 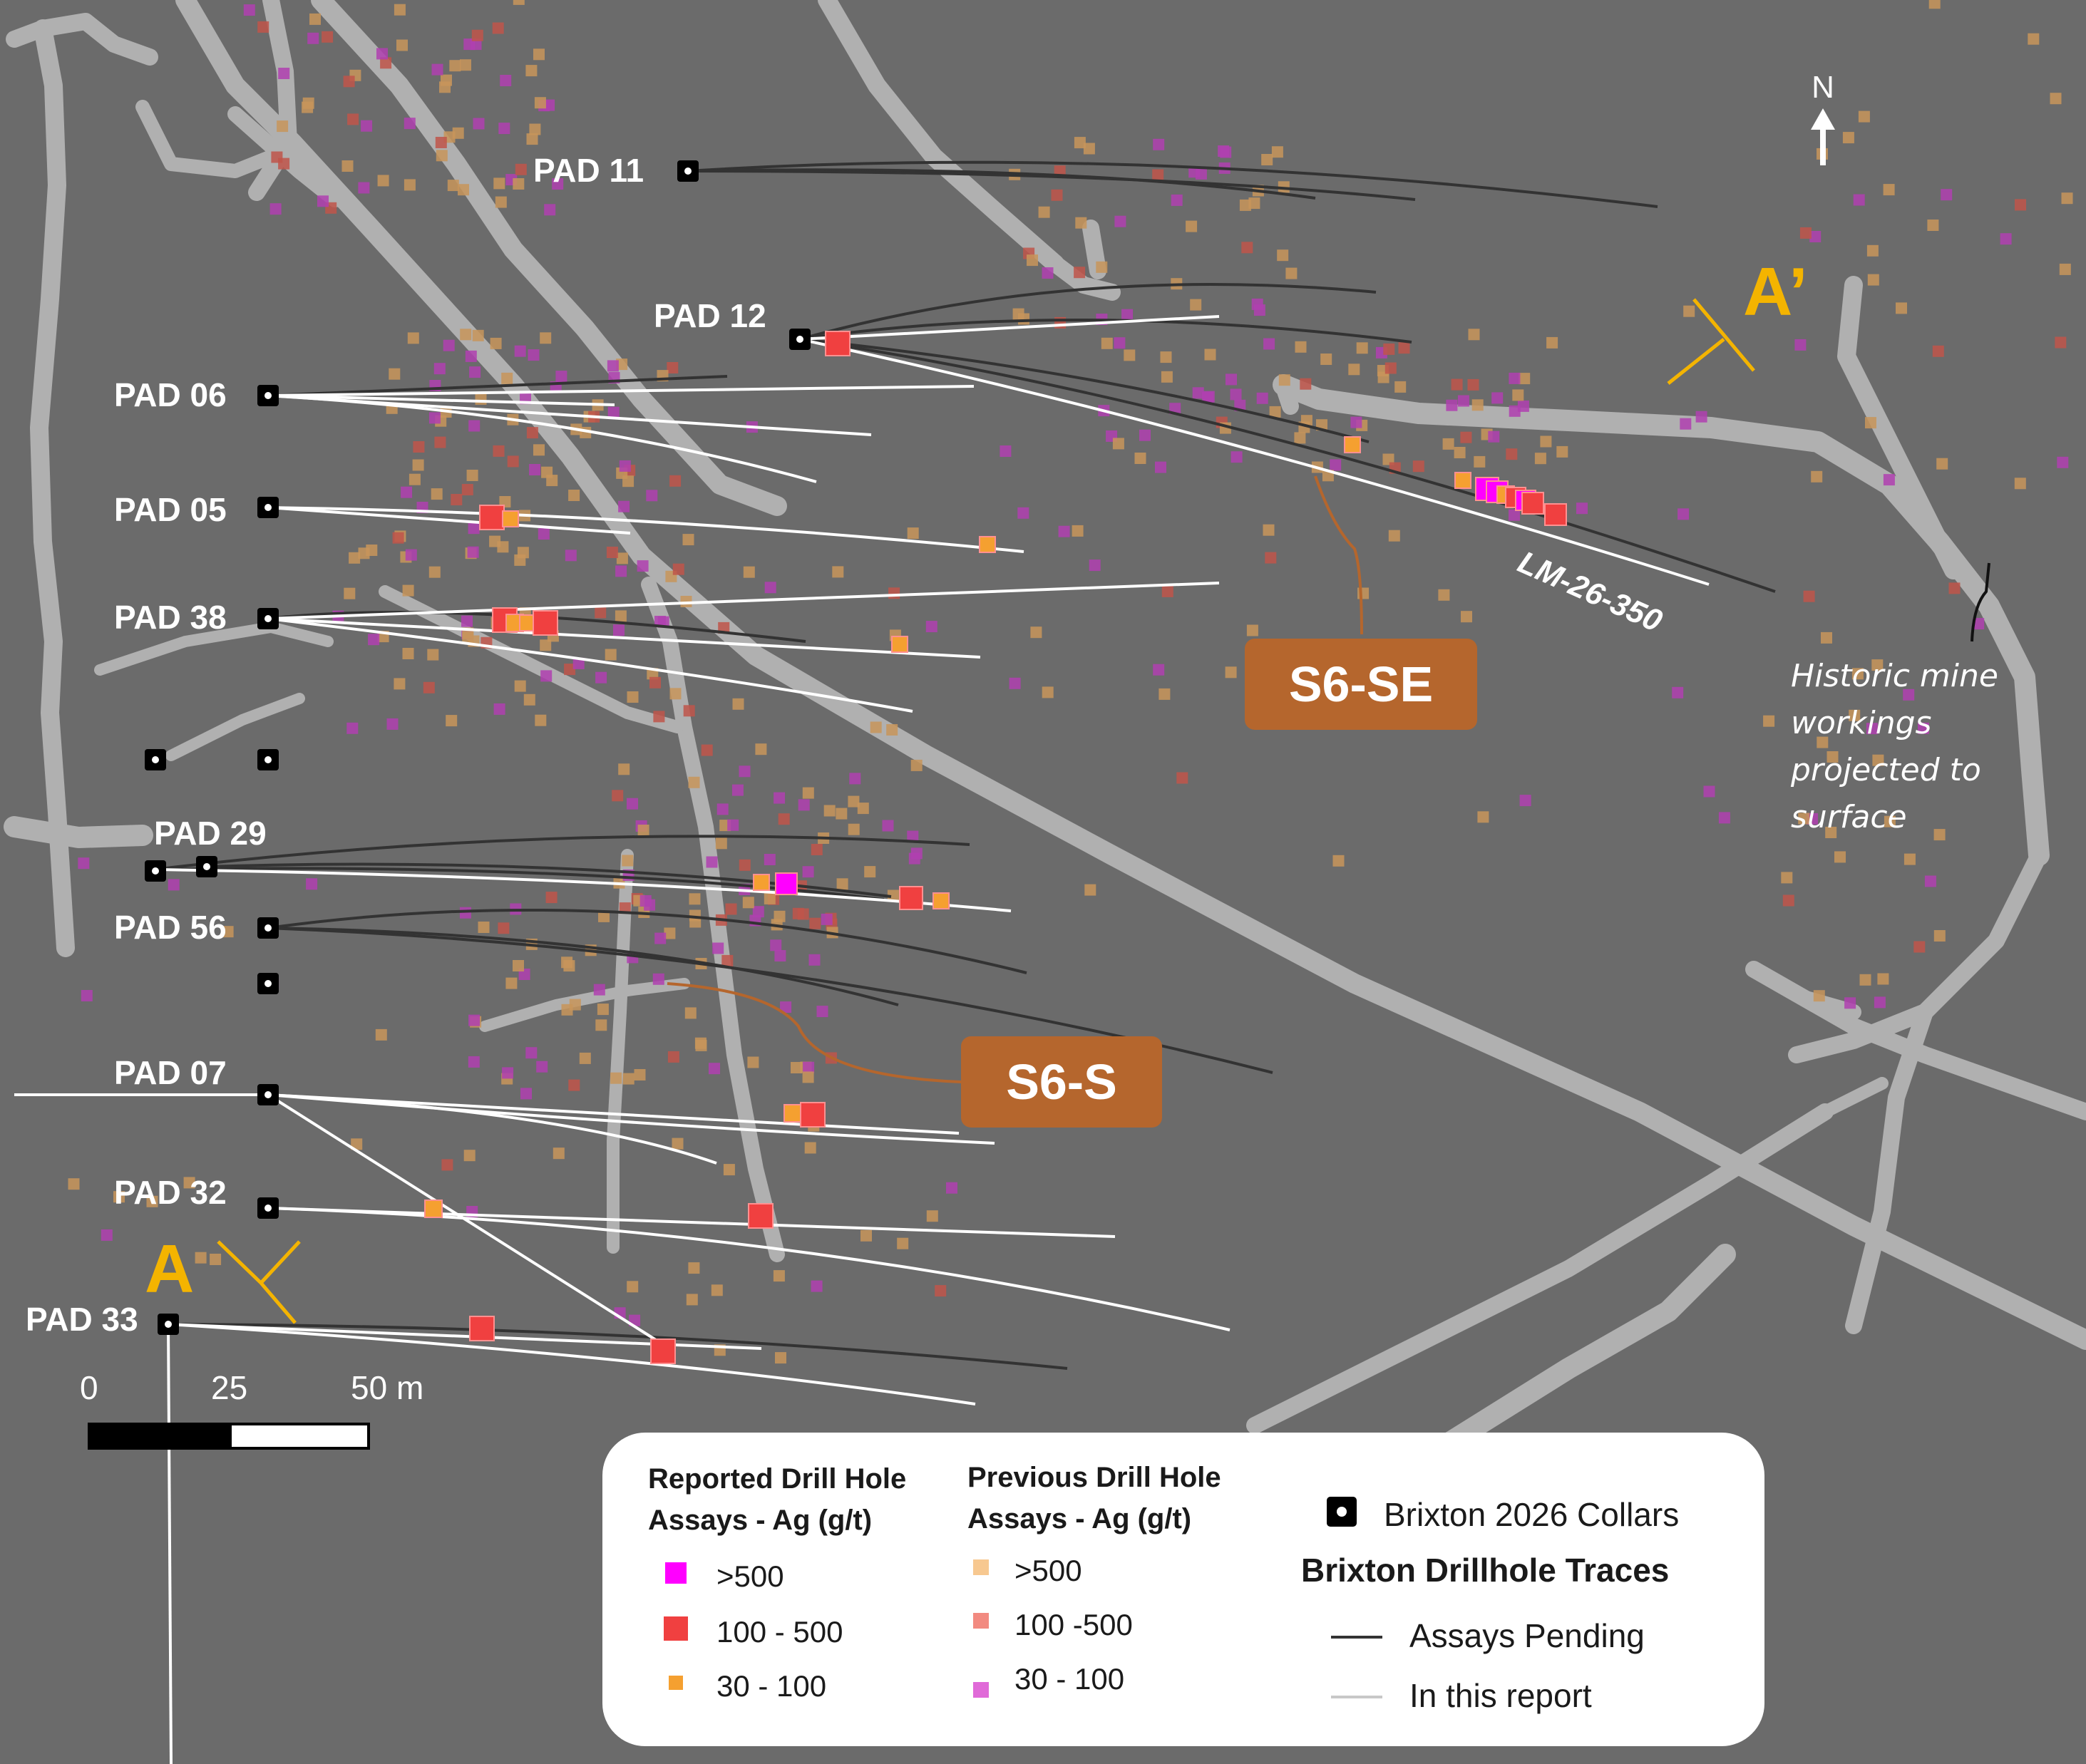 I want to click on legend-trace-pending: Assays Pending, so click(x=1527, y=1635).